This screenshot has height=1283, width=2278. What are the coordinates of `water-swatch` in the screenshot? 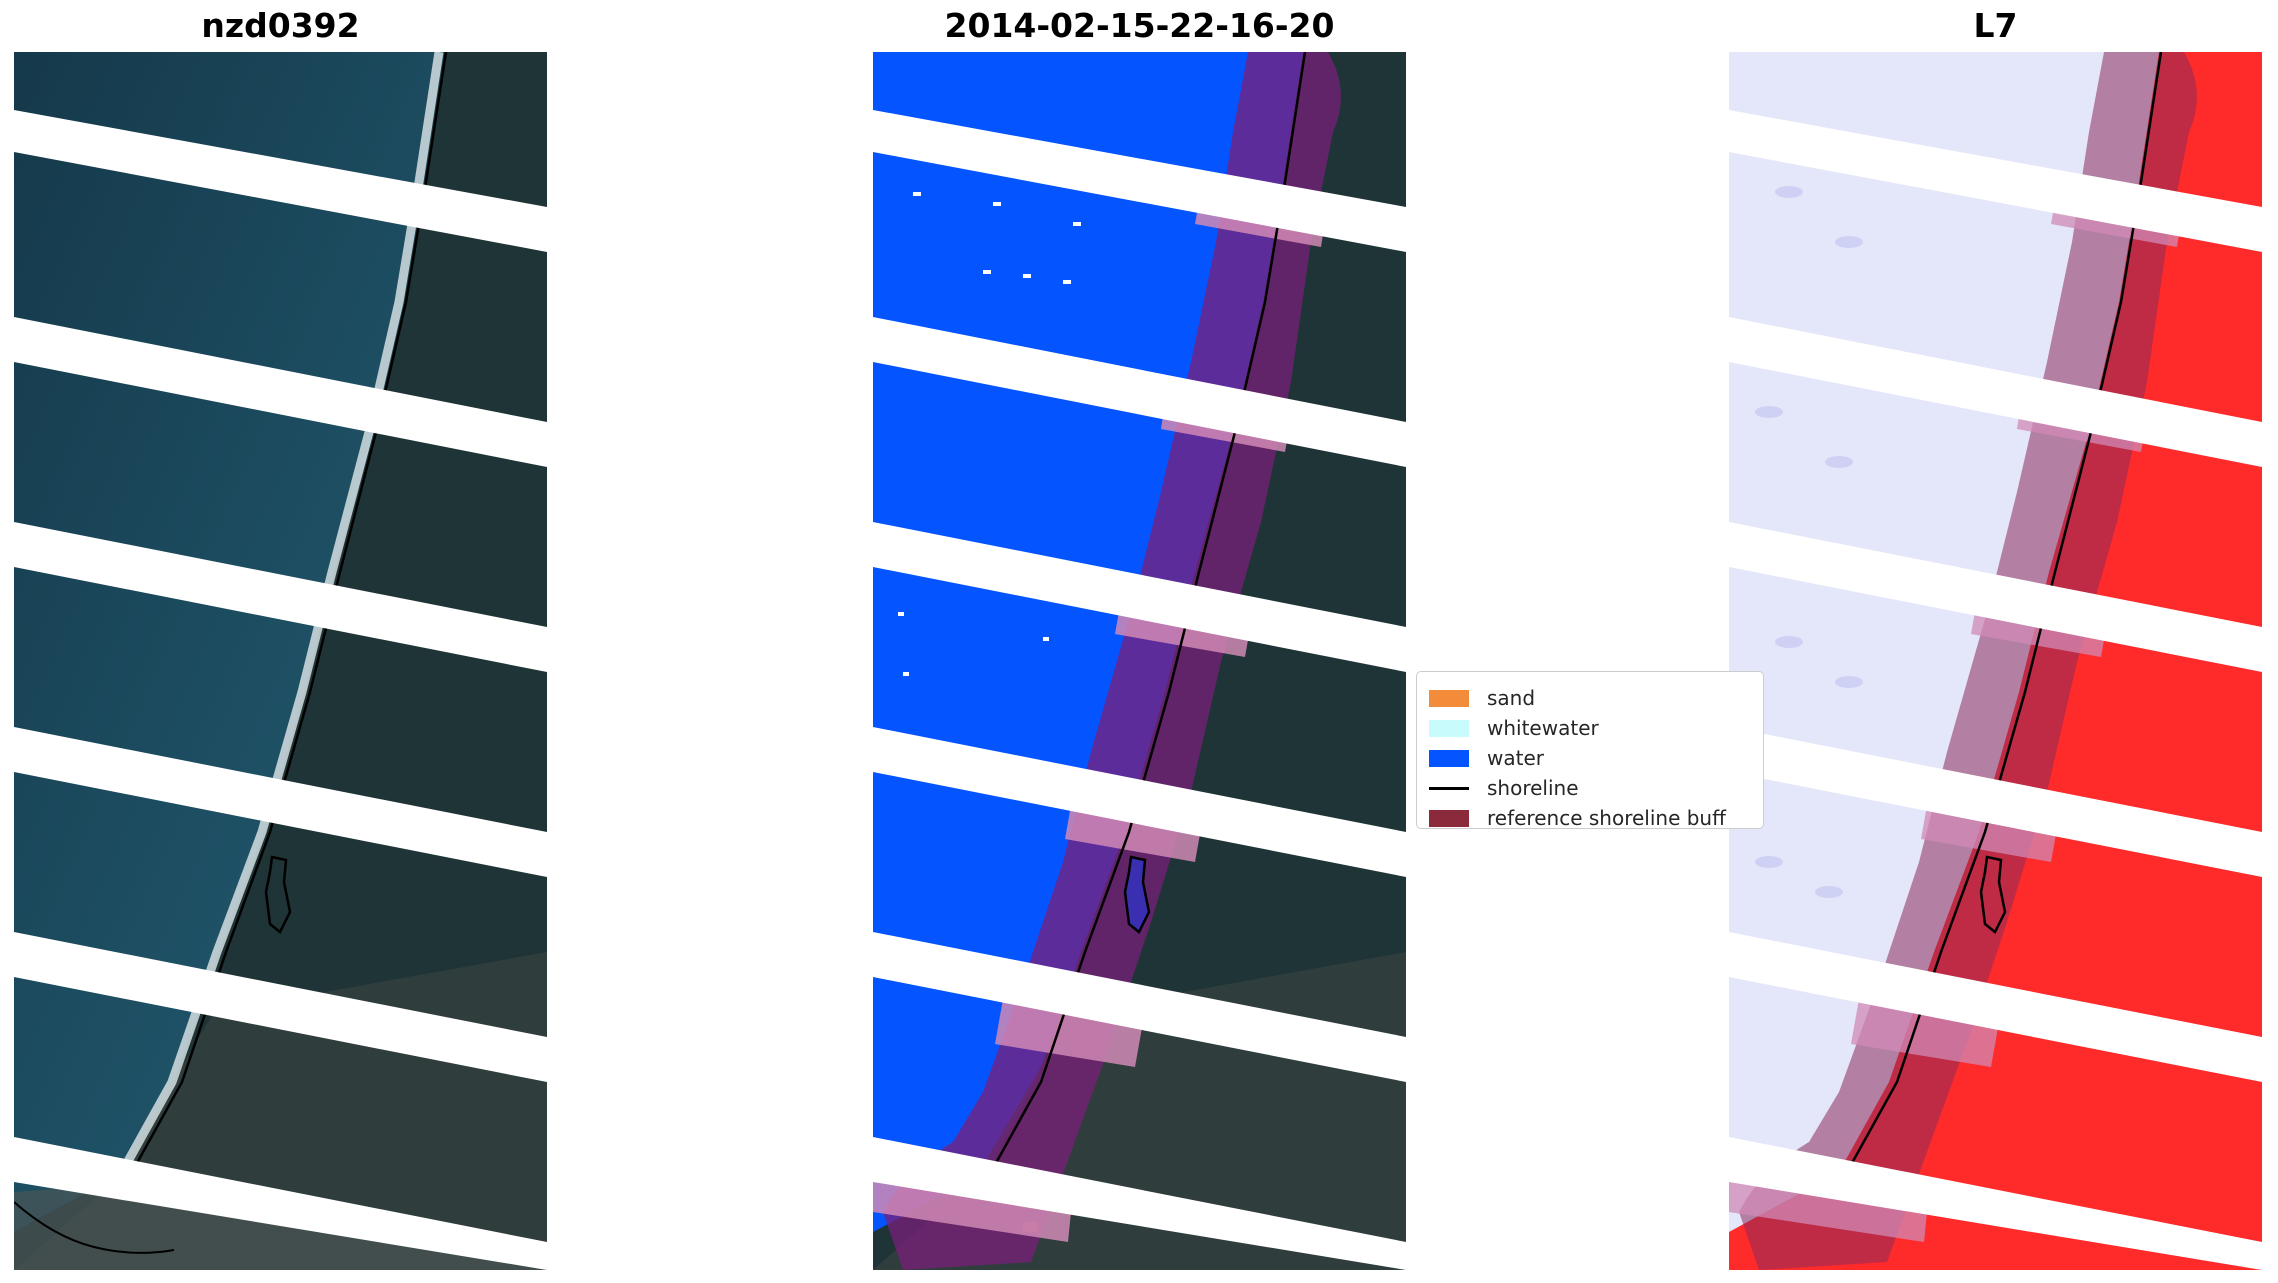 It's located at (1449, 758).